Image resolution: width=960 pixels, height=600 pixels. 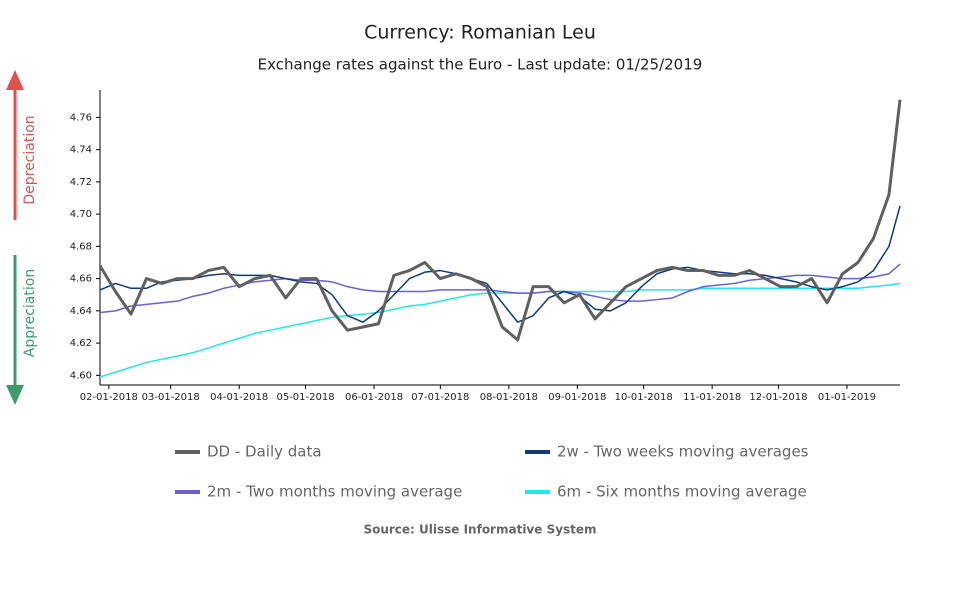 What do you see at coordinates (30, 159) in the screenshot?
I see `annotation-depreciation: Depreciation` at bounding box center [30, 159].